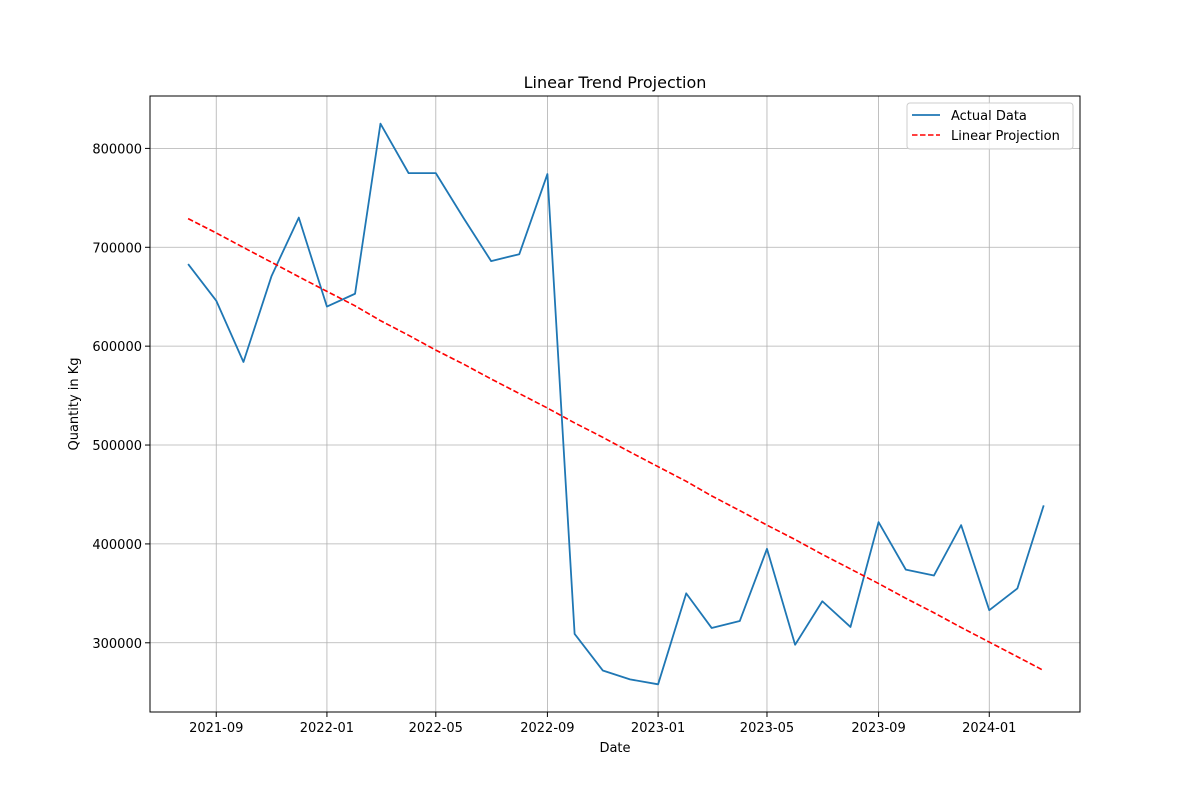 This screenshot has width=1200, height=804. What do you see at coordinates (117, 545) in the screenshot?
I see `y-tick-label: 400000` at bounding box center [117, 545].